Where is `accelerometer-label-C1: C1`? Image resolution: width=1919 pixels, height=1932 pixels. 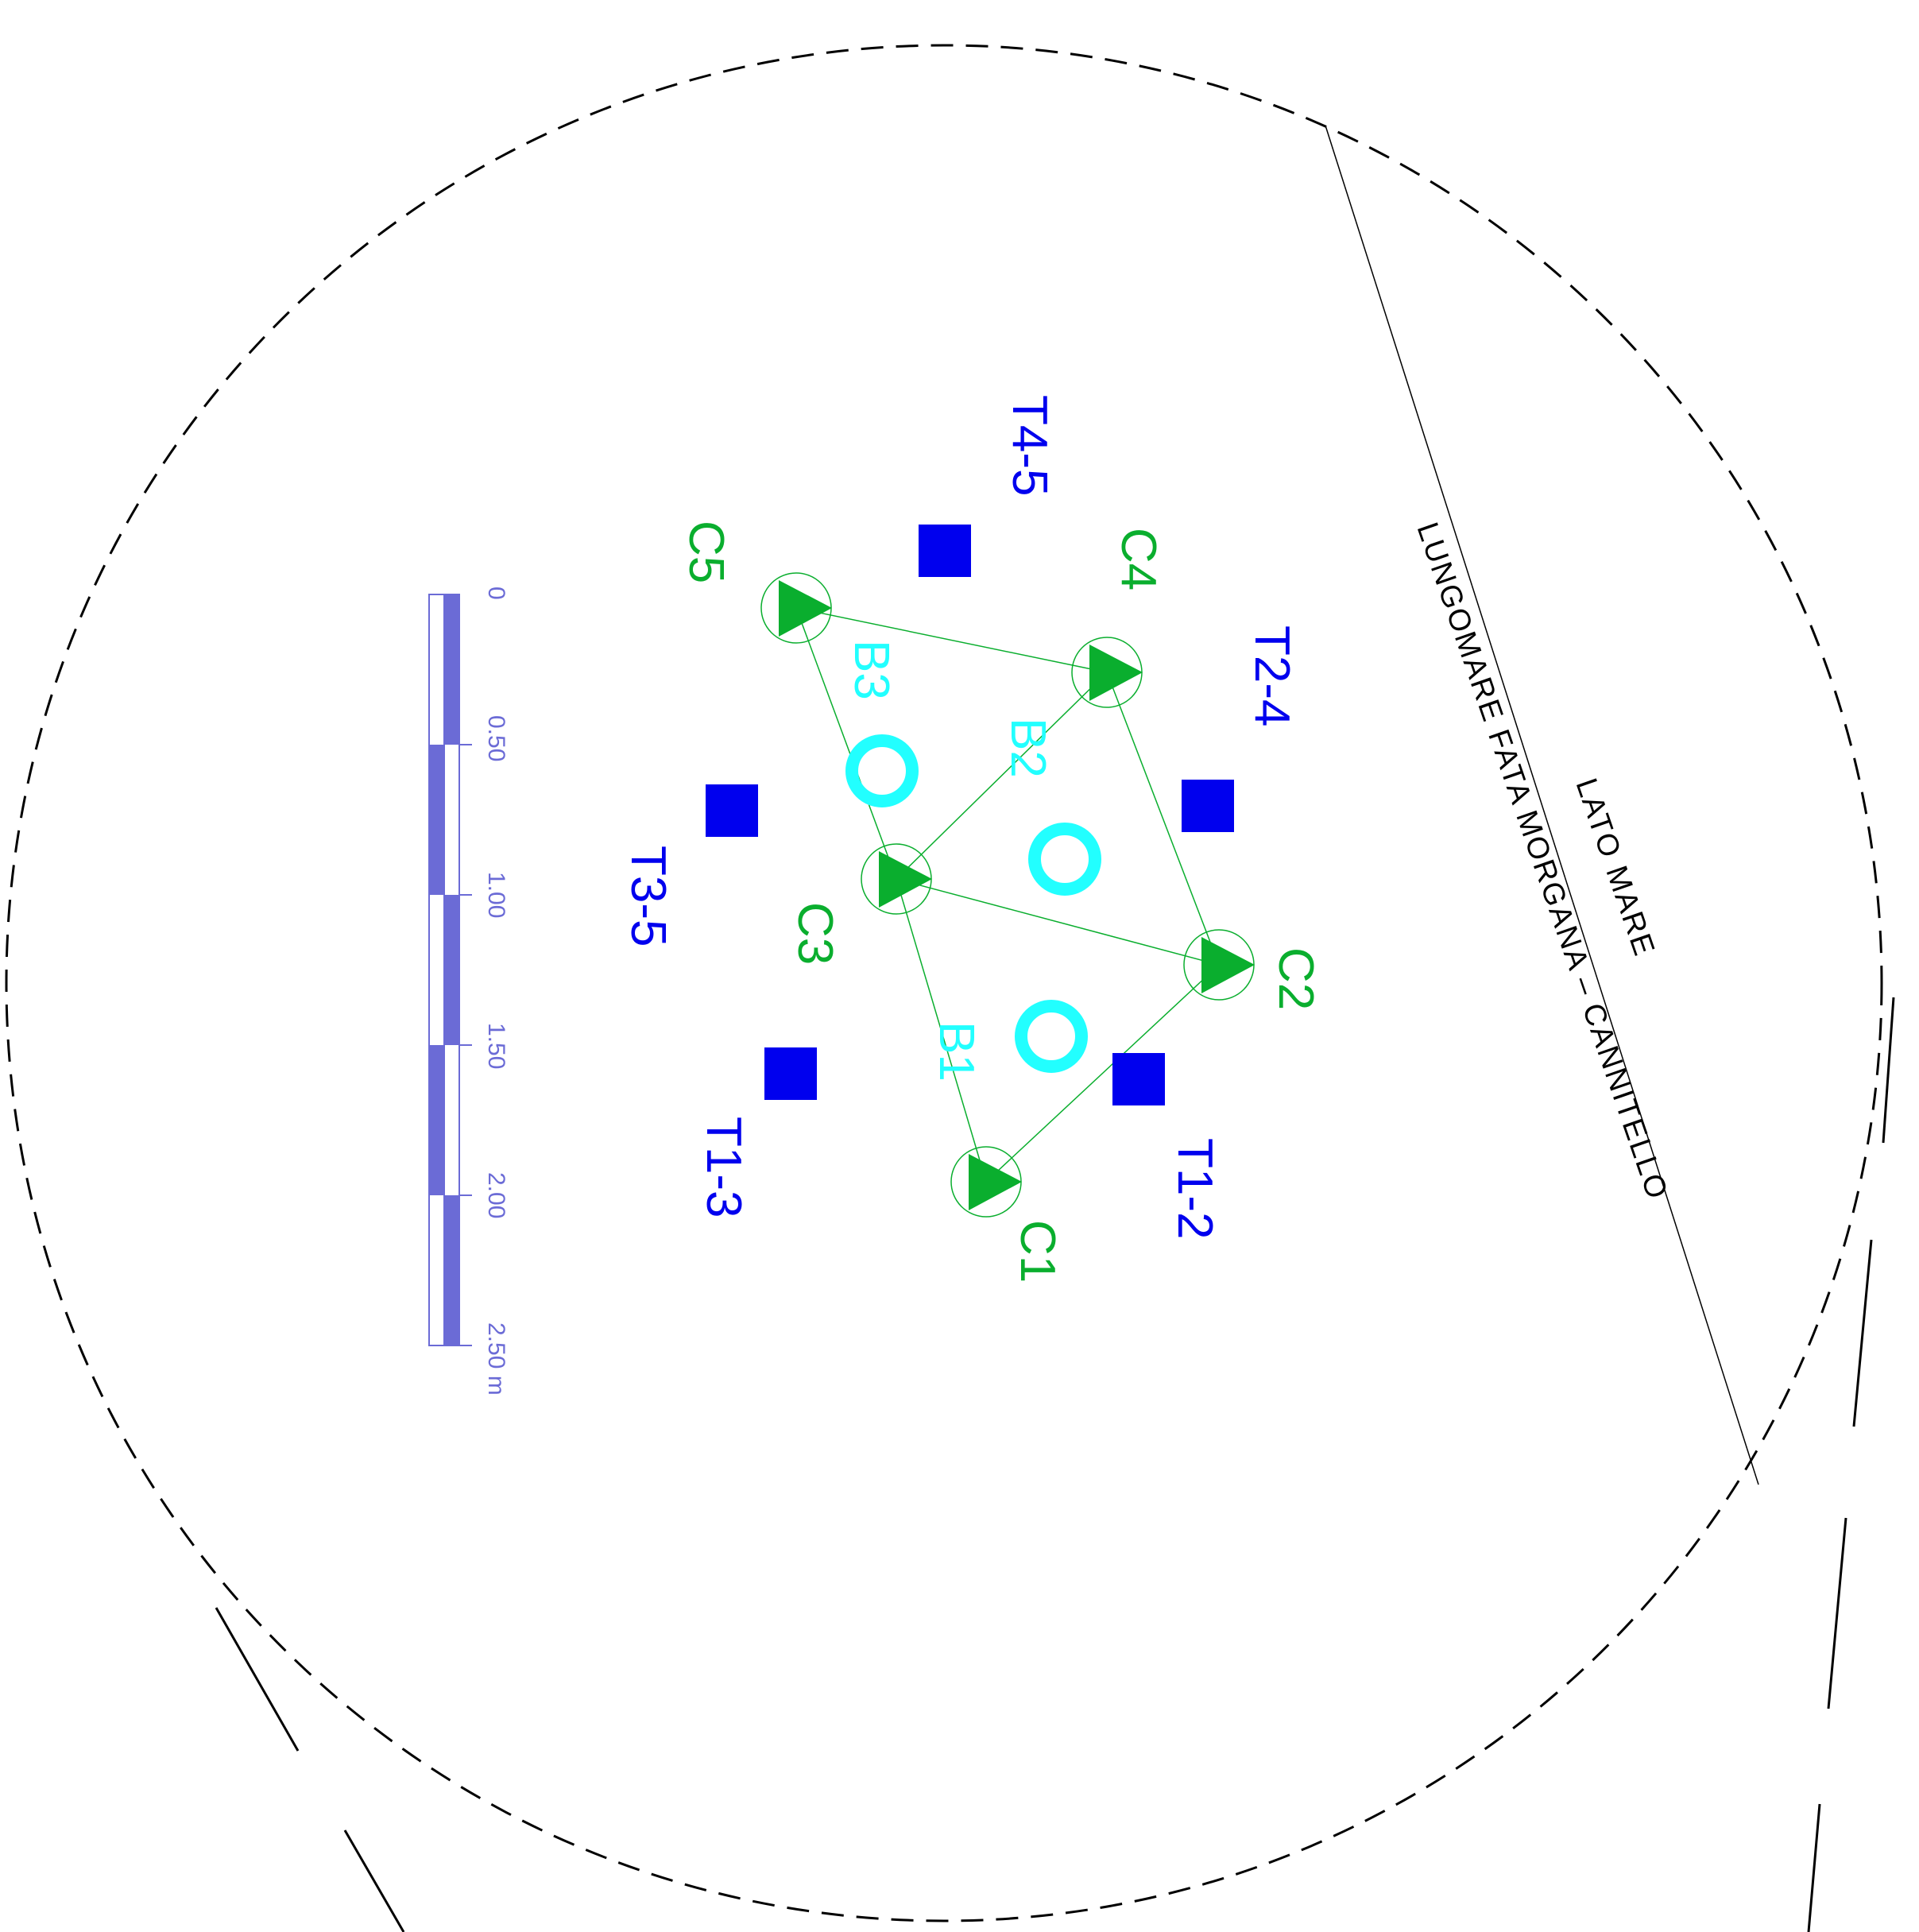
accelerometer-label-C1: C1 is located at coordinates (1038, 1251).